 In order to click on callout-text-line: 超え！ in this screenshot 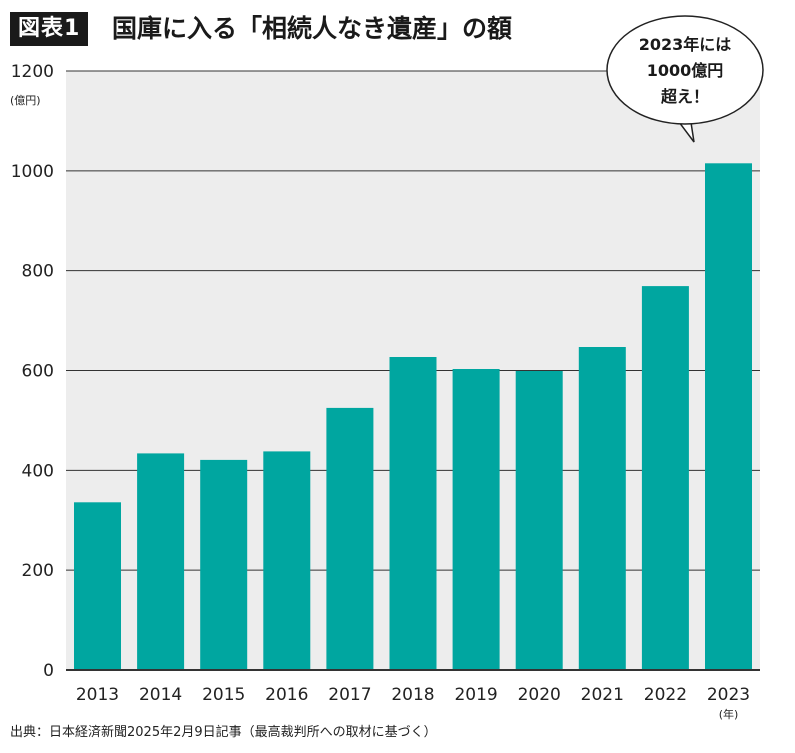, I will do `click(684, 96)`.